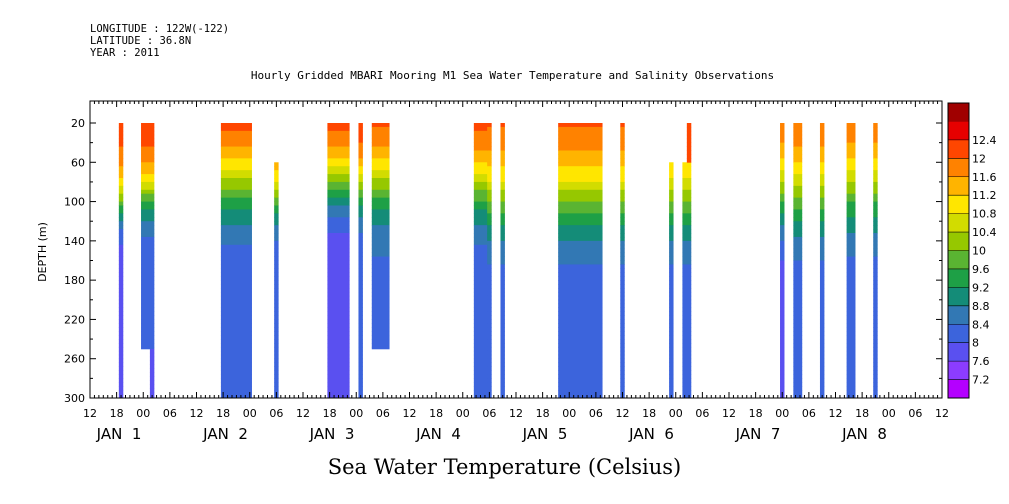 This screenshot has height=504, width=1009. I want to click on colorbar-tick-label: 8.4, so click(981, 324).